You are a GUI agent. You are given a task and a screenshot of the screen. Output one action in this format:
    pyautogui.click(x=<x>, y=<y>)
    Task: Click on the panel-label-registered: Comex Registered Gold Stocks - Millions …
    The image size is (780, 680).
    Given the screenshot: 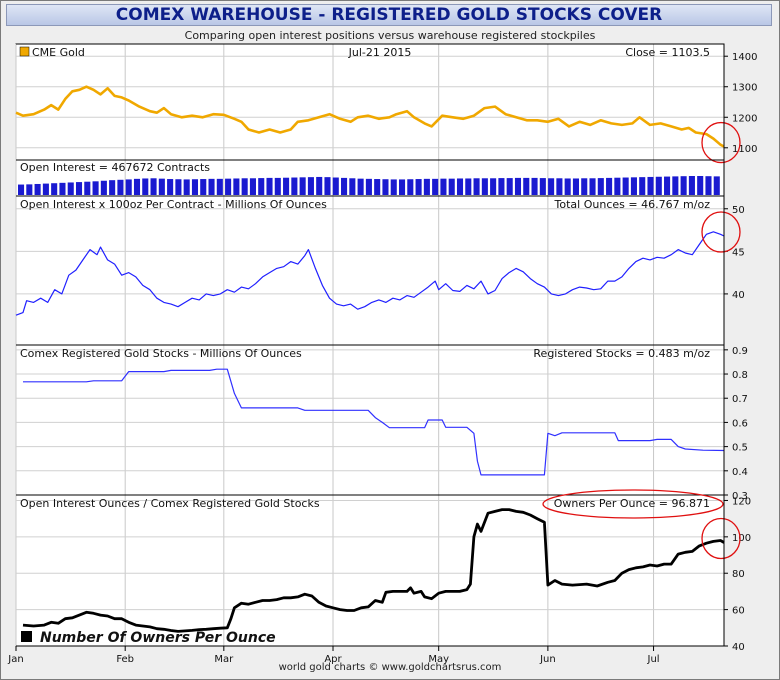 What is the action you would take?
    pyautogui.click(x=161, y=353)
    